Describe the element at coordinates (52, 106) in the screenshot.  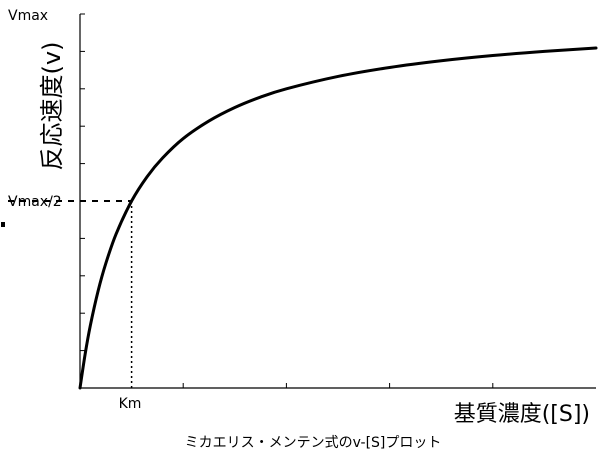
I see `y-axis-label: 反応速度(v)` at that location.